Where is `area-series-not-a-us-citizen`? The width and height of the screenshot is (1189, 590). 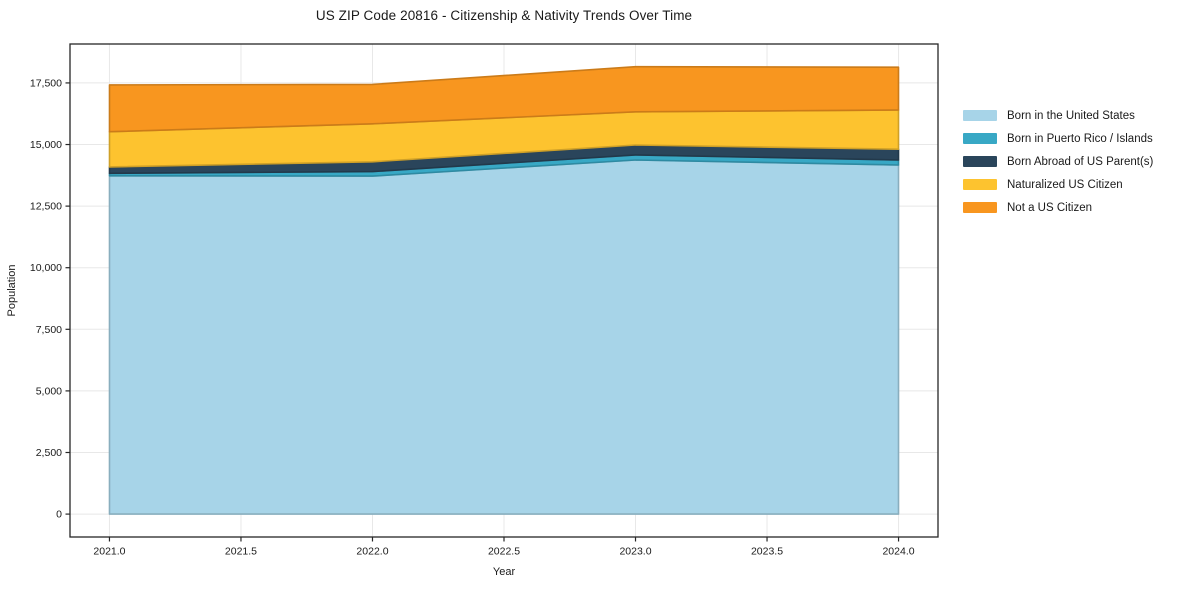 area-series-not-a-us-citizen is located at coordinates (504, 99).